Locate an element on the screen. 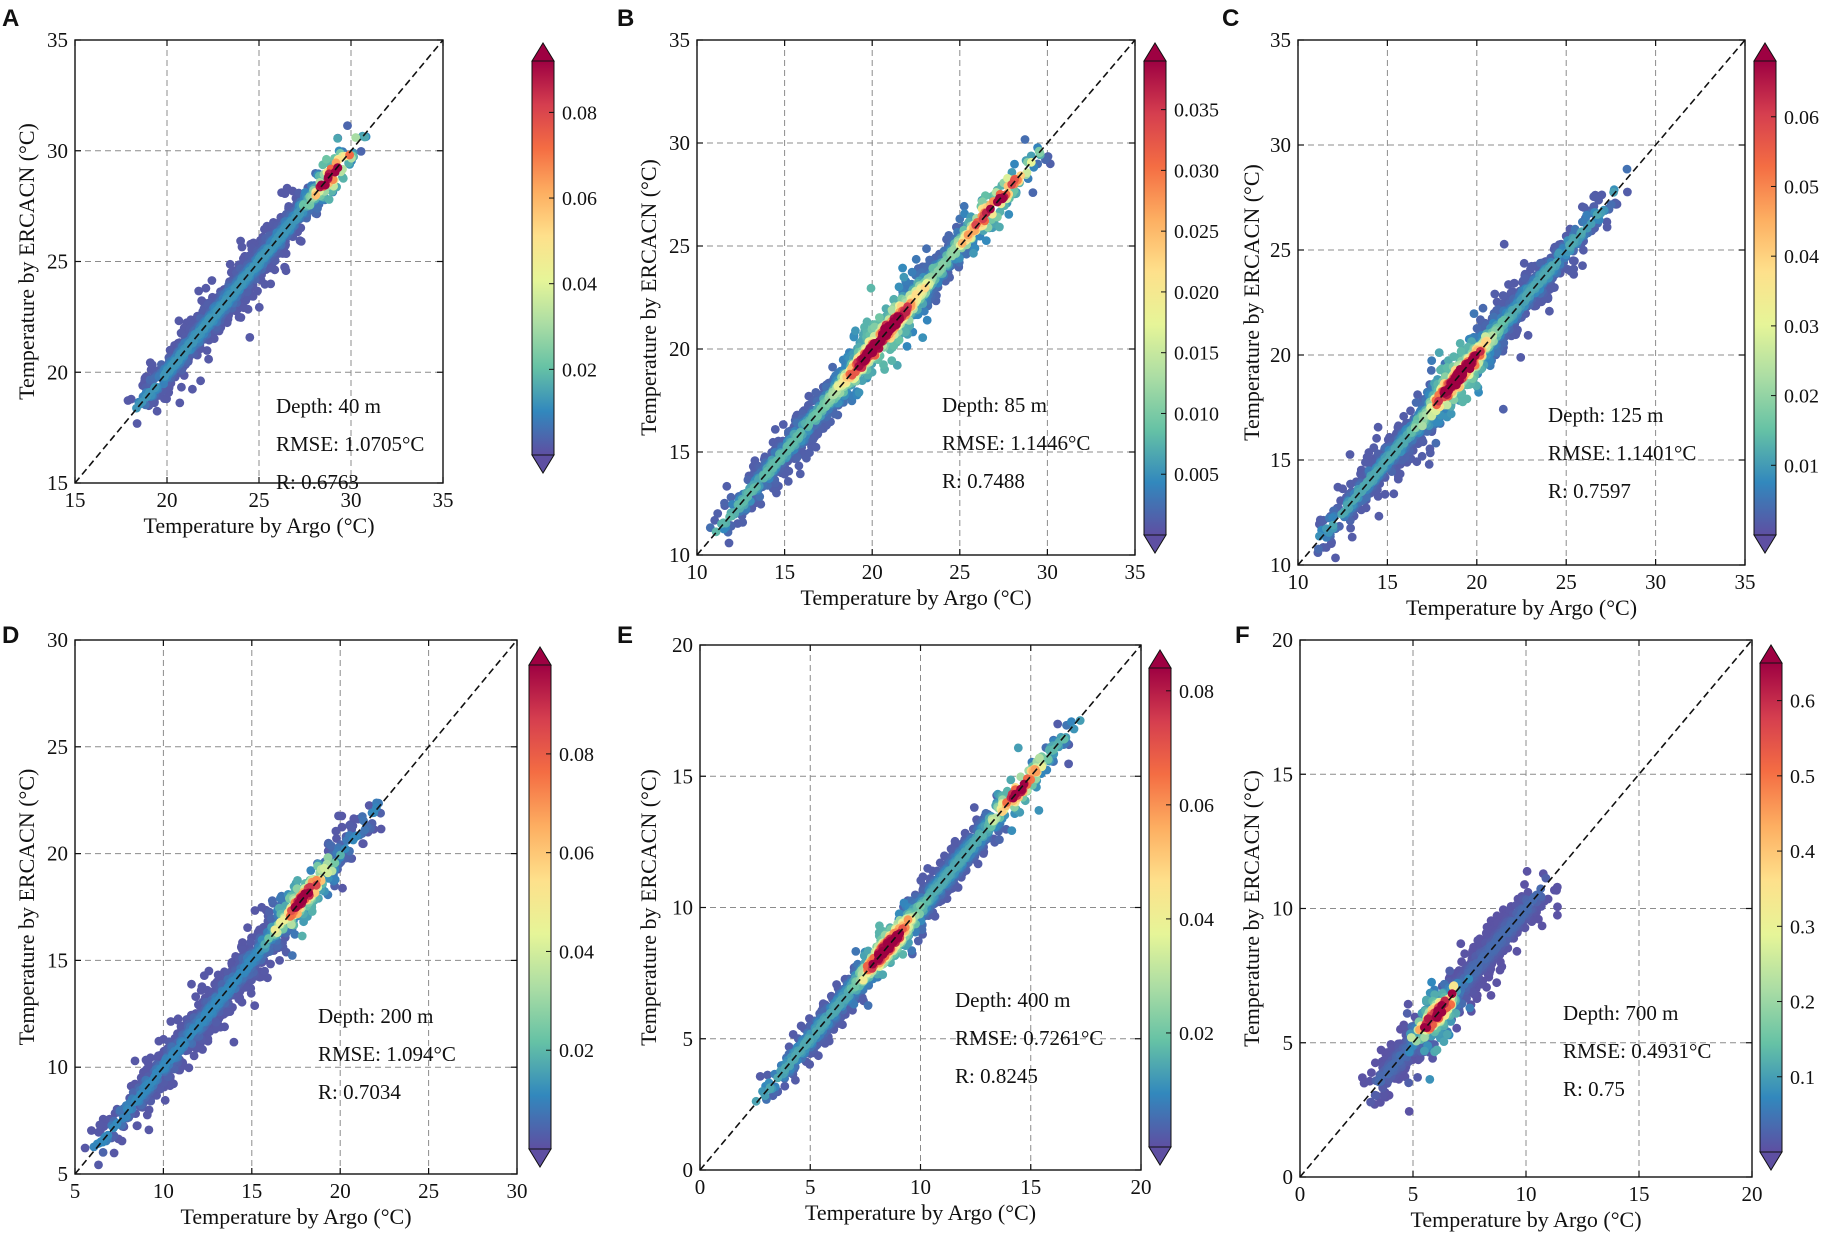  colorbar-tick-label: 0.05 is located at coordinates (1801, 187).